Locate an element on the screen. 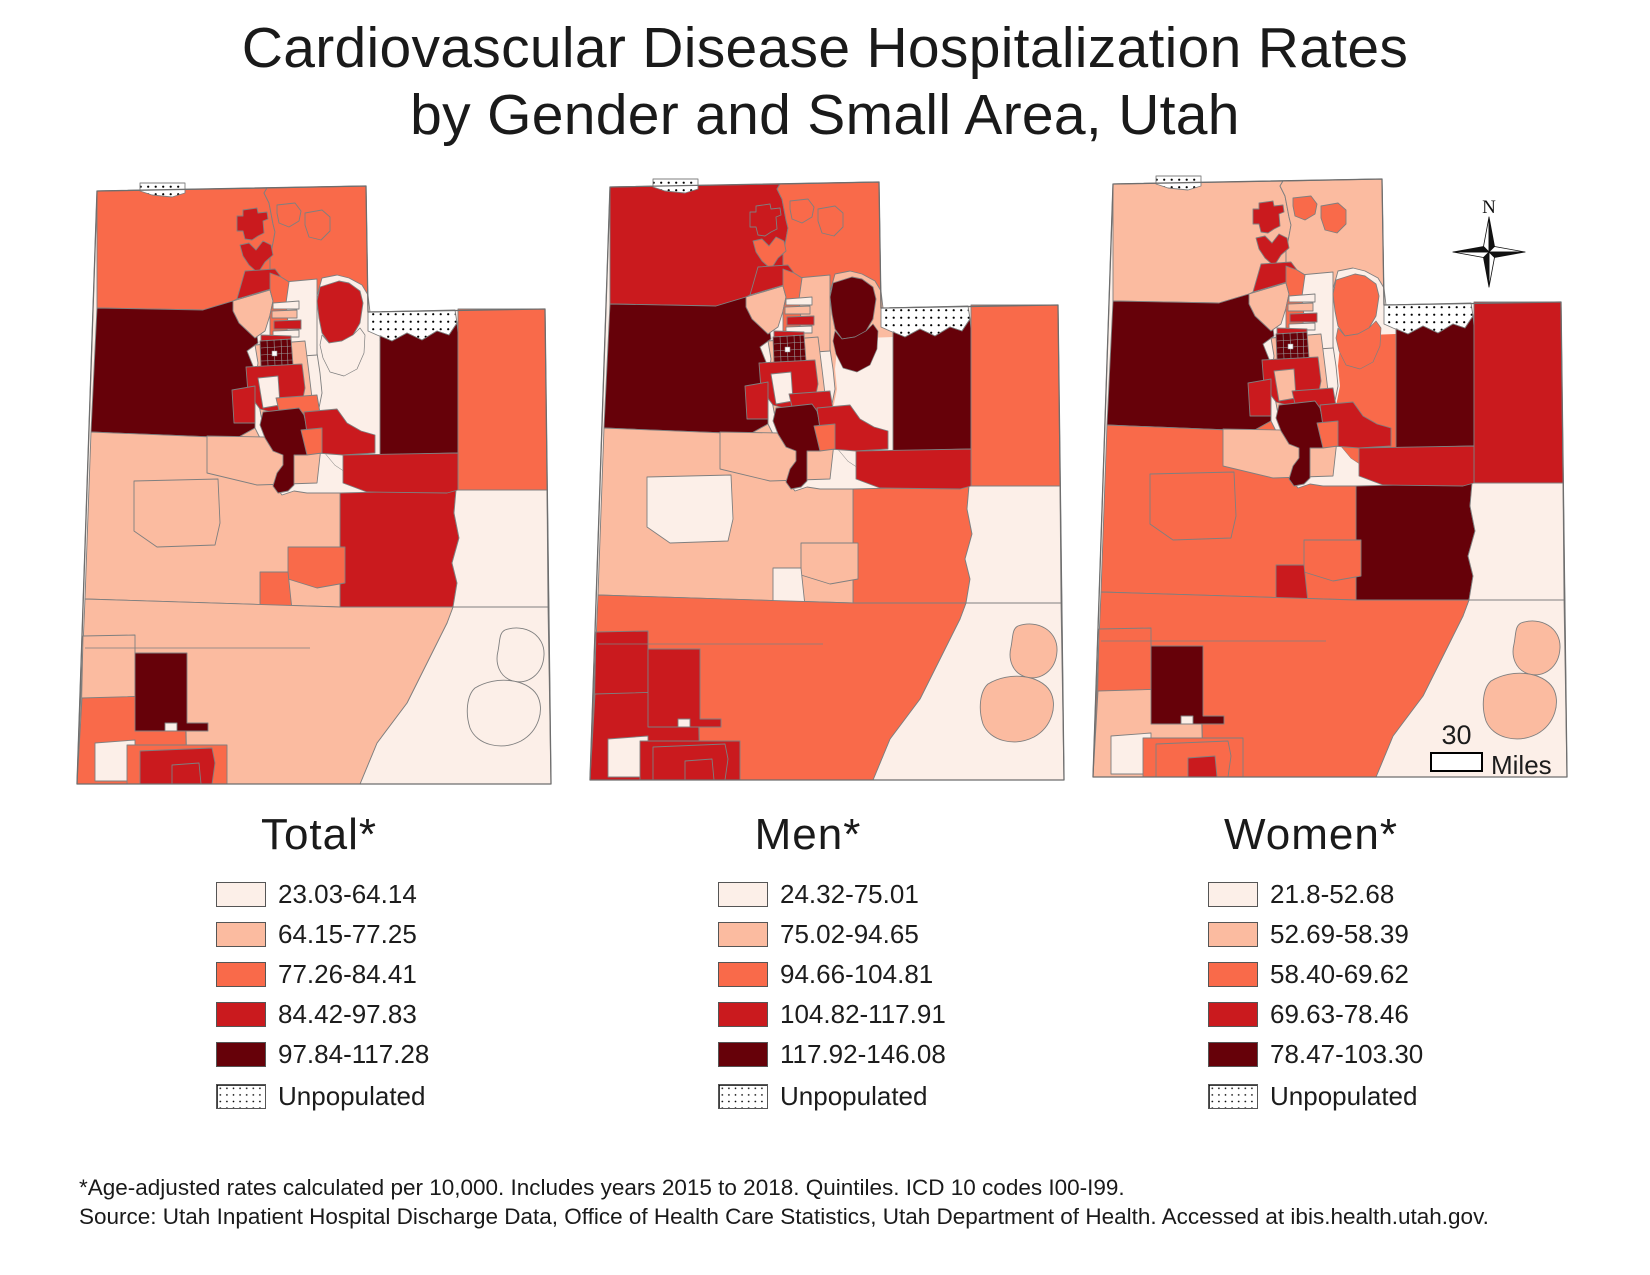 This screenshot has width=1650, height=1275. svg-text: N is located at coordinates (1489, 207).